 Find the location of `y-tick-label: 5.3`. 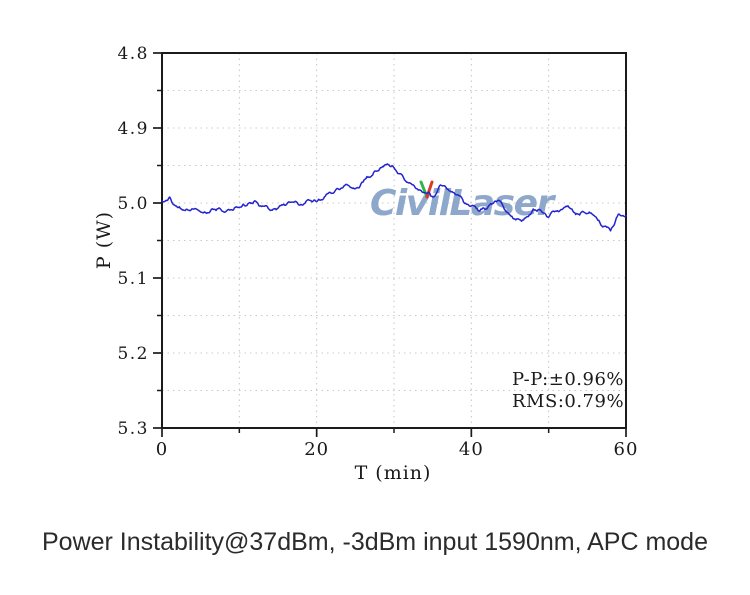

y-tick-label: 5.3 is located at coordinates (133, 429).